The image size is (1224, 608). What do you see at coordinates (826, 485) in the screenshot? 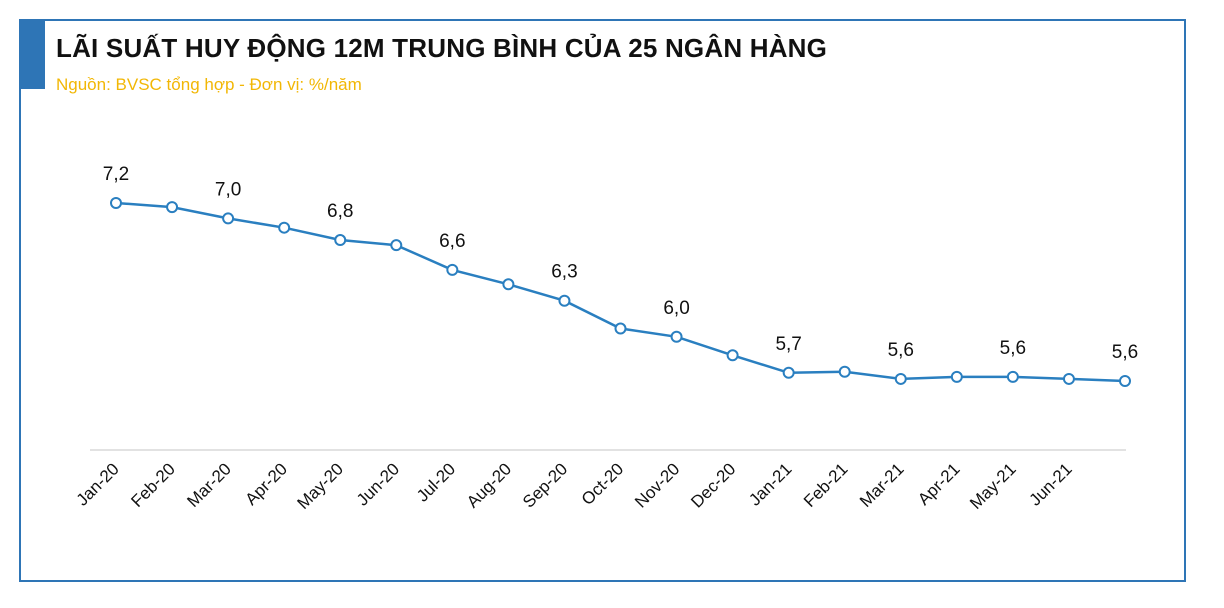
I see `x-tick-label: Feb-21` at bounding box center [826, 485].